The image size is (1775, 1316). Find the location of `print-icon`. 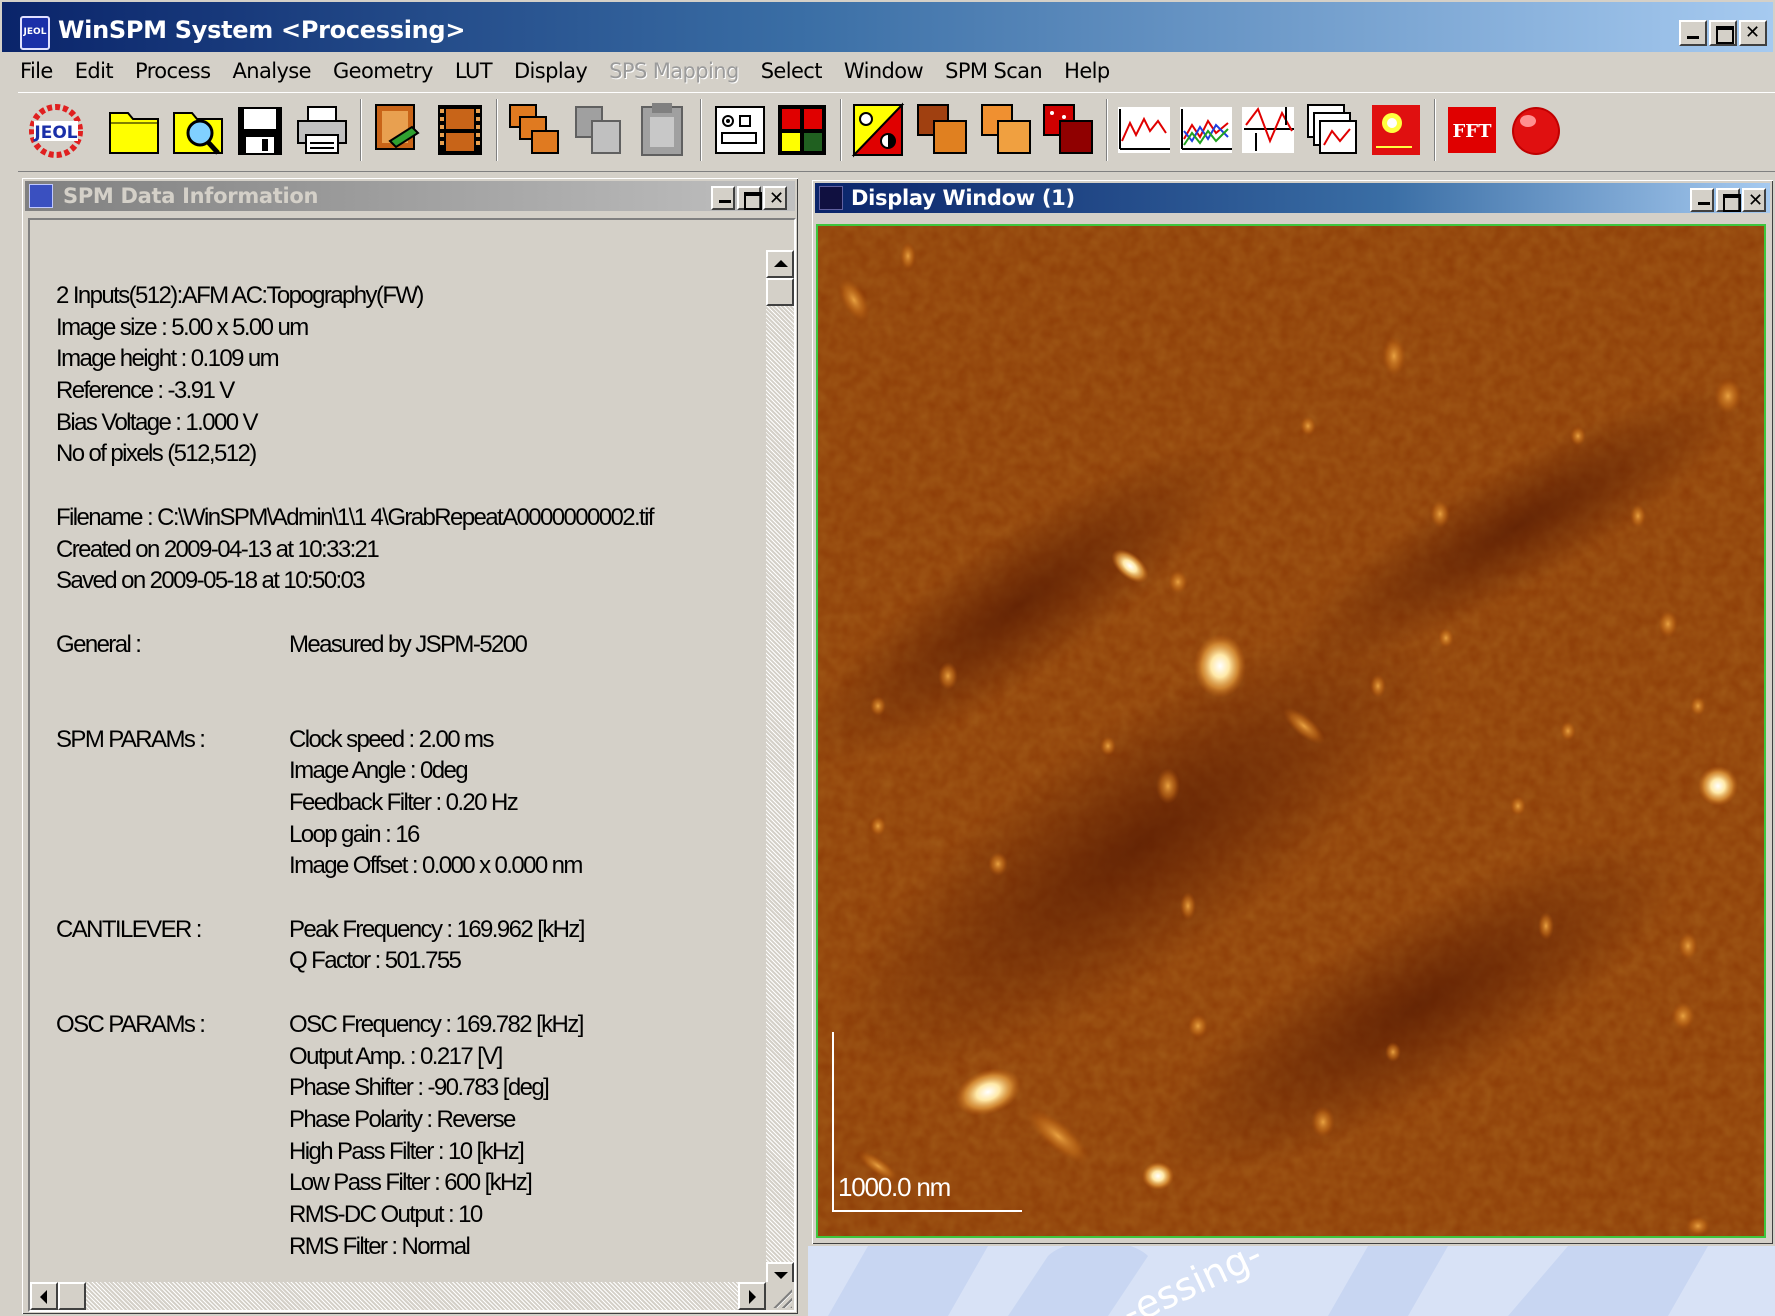

print-icon is located at coordinates (322, 130).